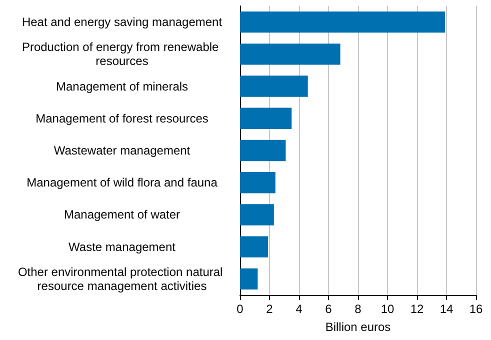 The width and height of the screenshot is (491, 340). Describe the element at coordinates (270, 309) in the screenshot. I see `x-tick-label: 2` at that location.